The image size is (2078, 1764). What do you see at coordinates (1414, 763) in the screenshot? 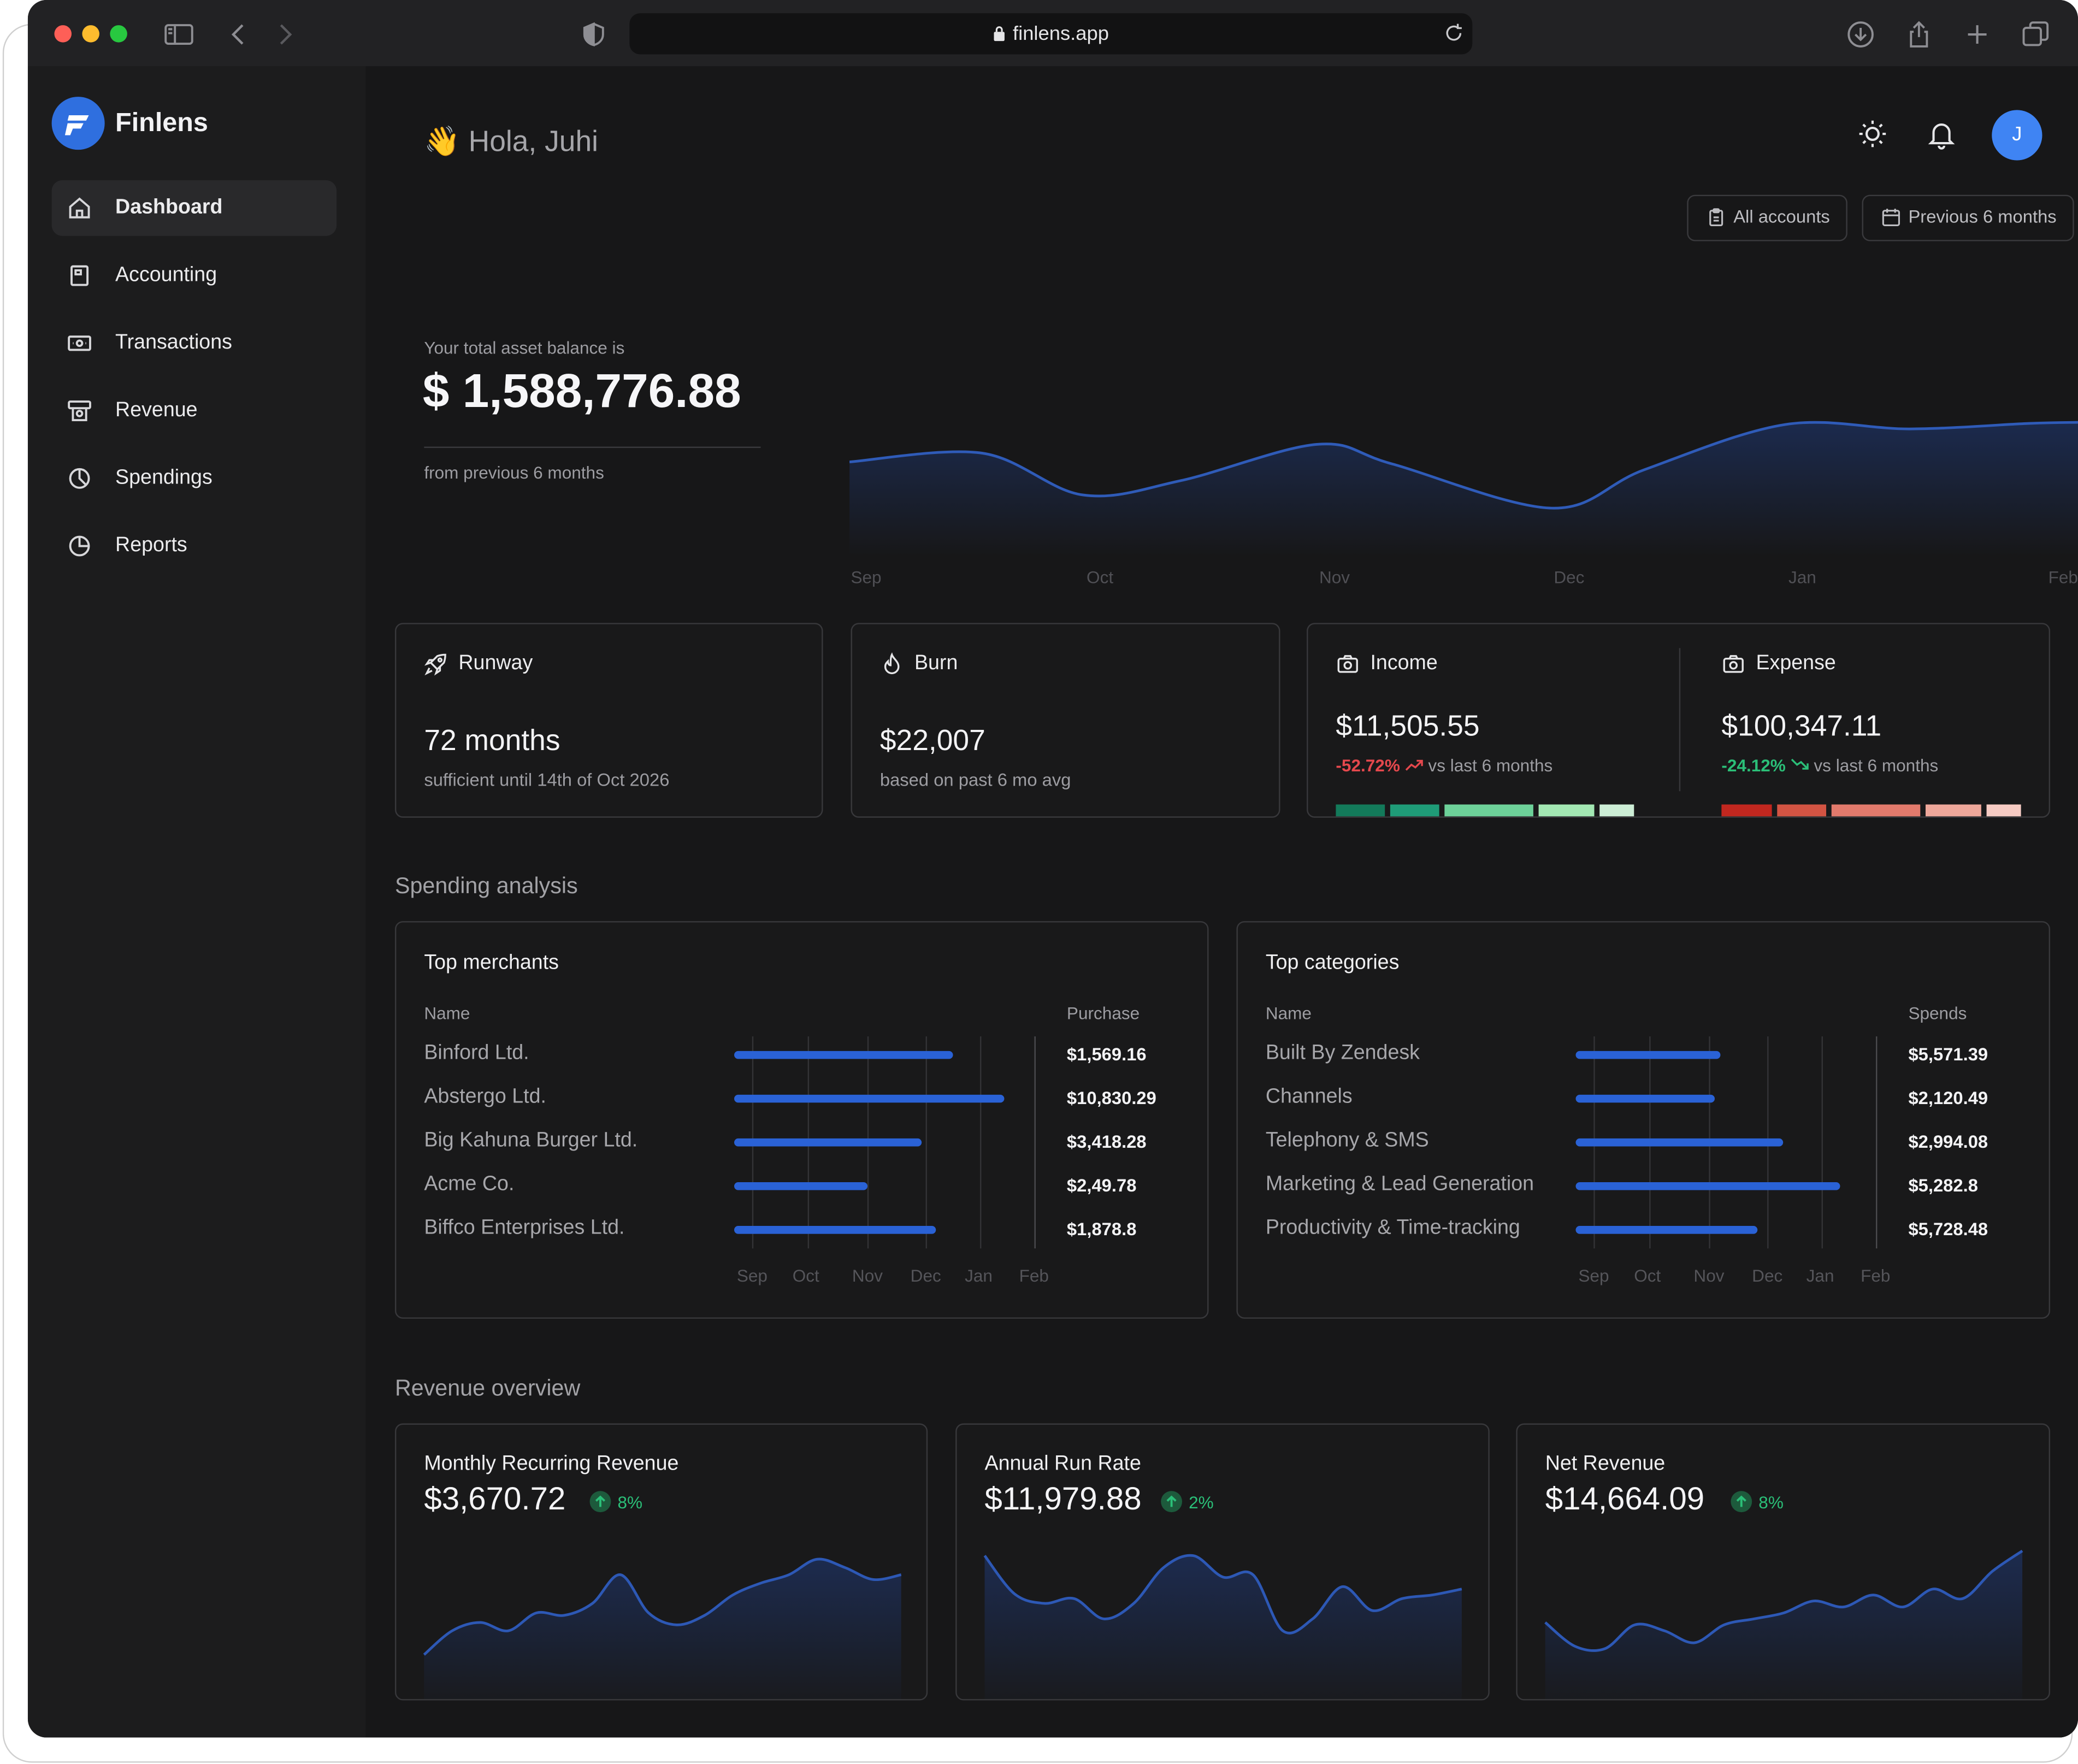
I see `trend-up-icon` at bounding box center [1414, 763].